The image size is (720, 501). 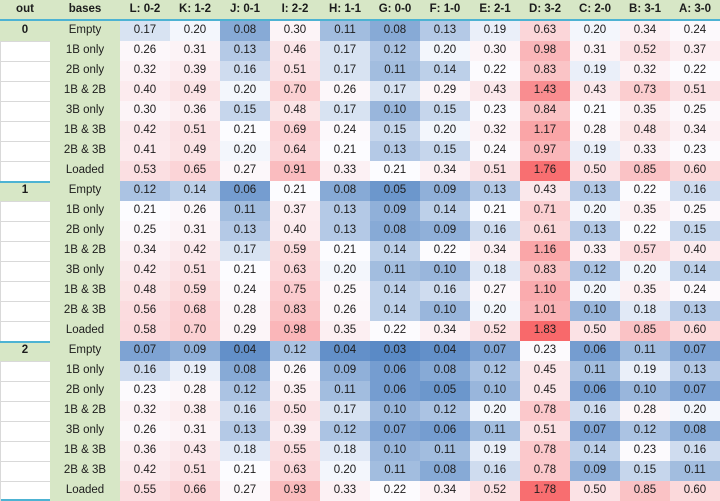 I want to click on value-cell: 0.55, so click(x=295, y=451).